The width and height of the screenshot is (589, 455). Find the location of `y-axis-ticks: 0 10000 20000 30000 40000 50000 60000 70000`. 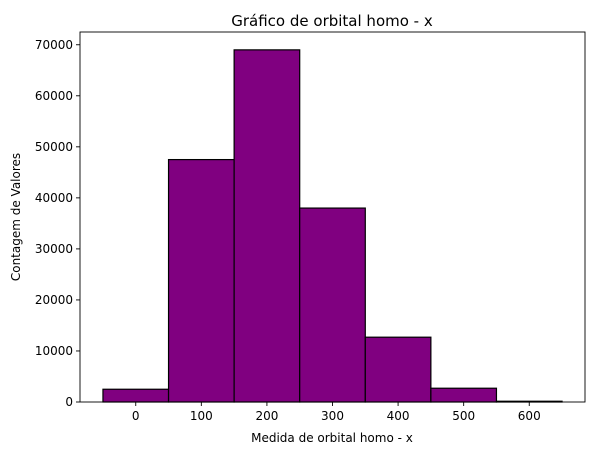

y-axis-ticks: 0 10000 20000 30000 40000 50000 60000 70000 is located at coordinates (57, 223).